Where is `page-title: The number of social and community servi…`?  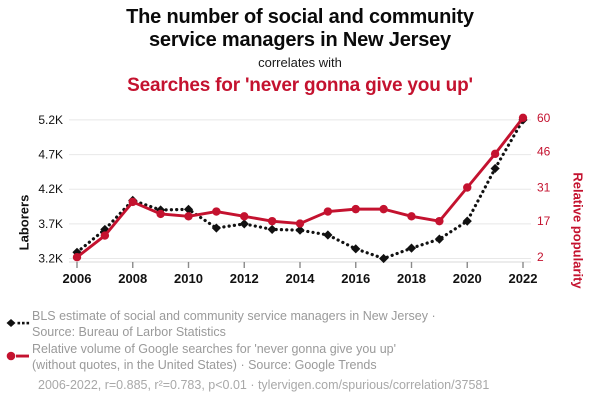
page-title: The number of social and community servi… is located at coordinates (300, 29).